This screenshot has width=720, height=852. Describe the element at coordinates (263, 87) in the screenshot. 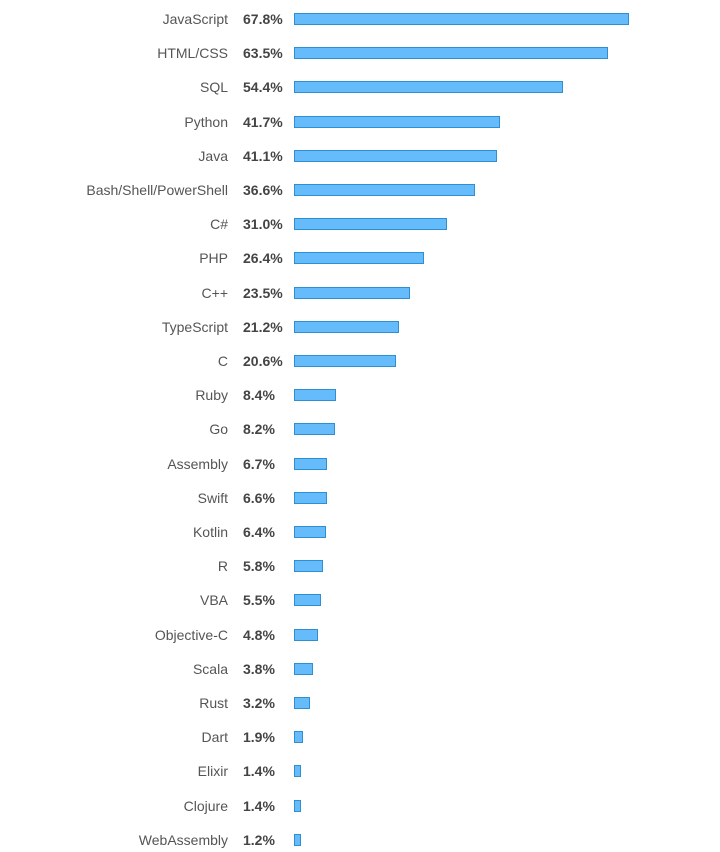

I see `value-label: 54.4%` at that location.